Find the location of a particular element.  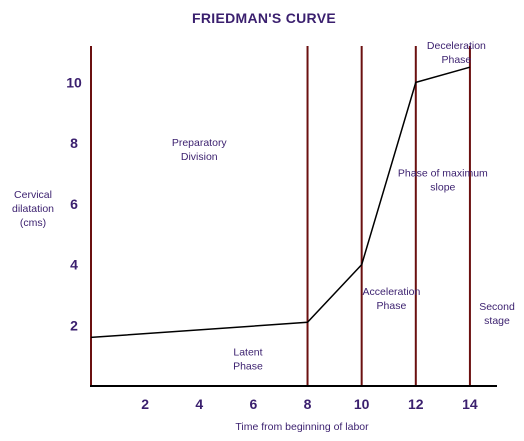

annotation-text: Phase of maximum is located at coordinates (443, 174).